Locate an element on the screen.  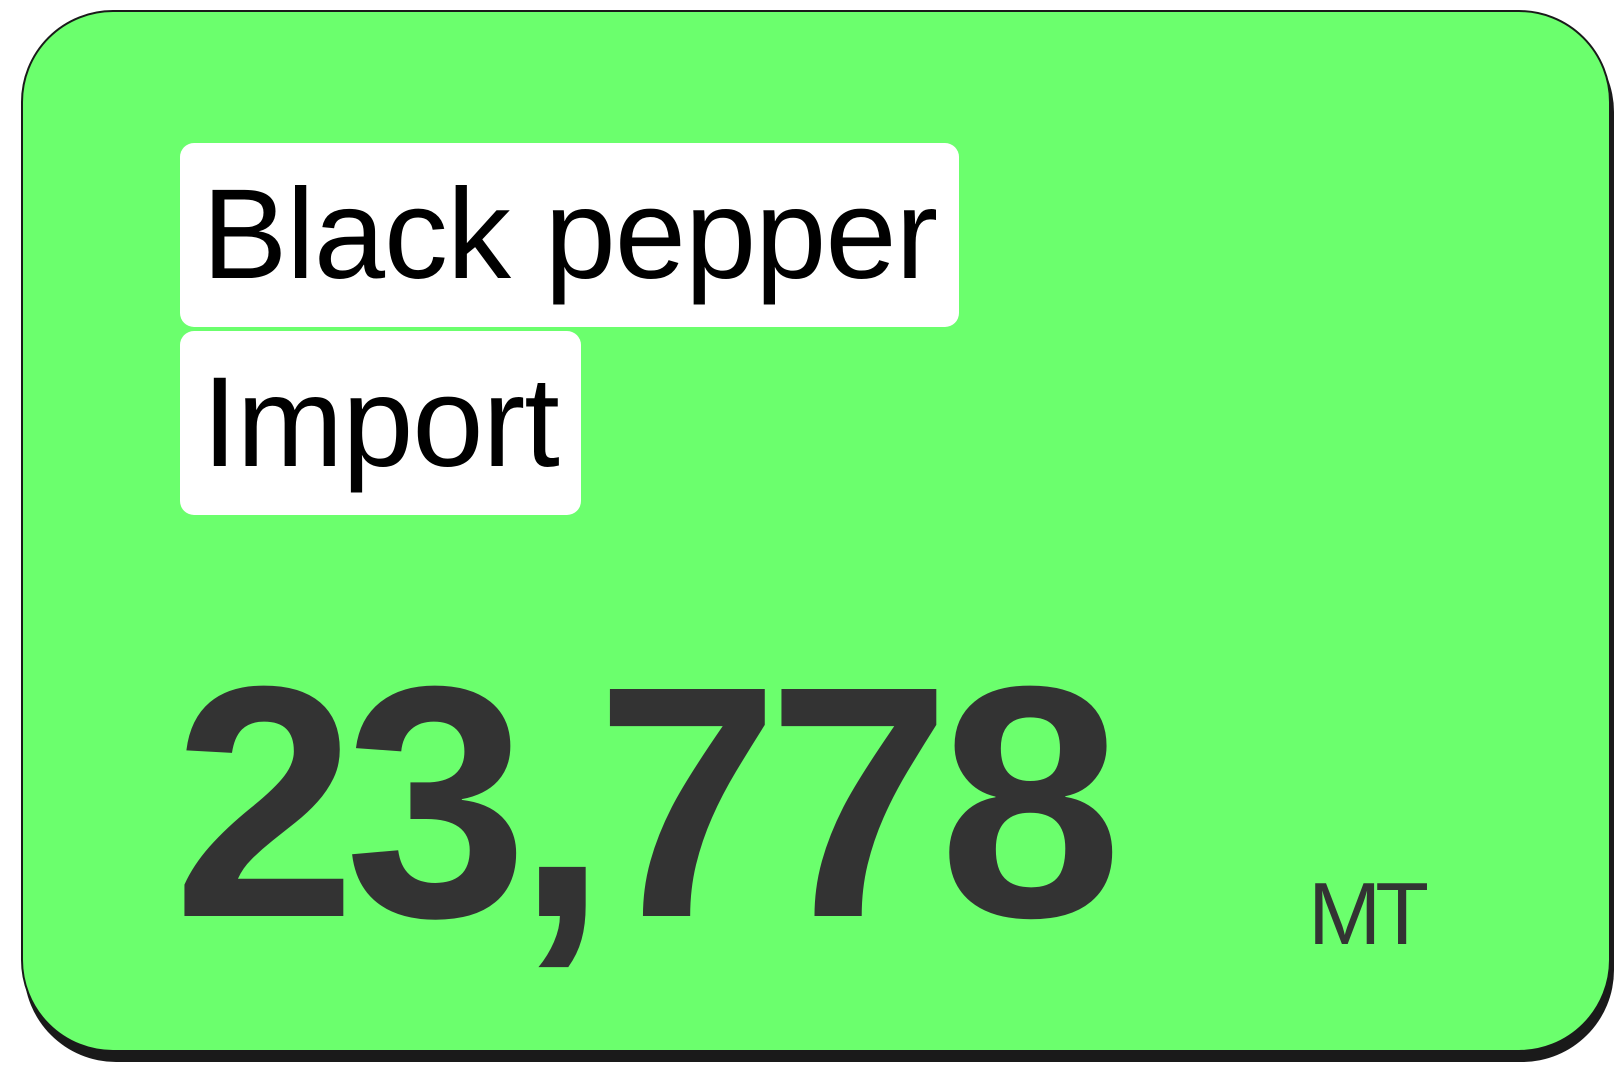
title-line: Import is located at coordinates (380, 423).